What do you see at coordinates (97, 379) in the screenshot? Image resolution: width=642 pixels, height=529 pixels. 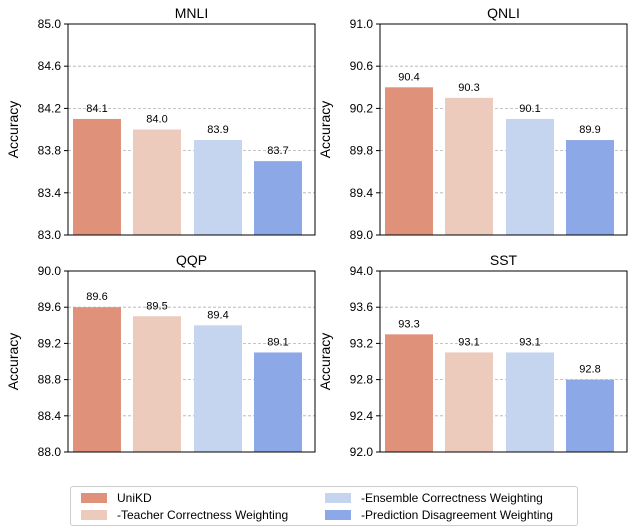 I see `qqp-bar-unikd` at bounding box center [97, 379].